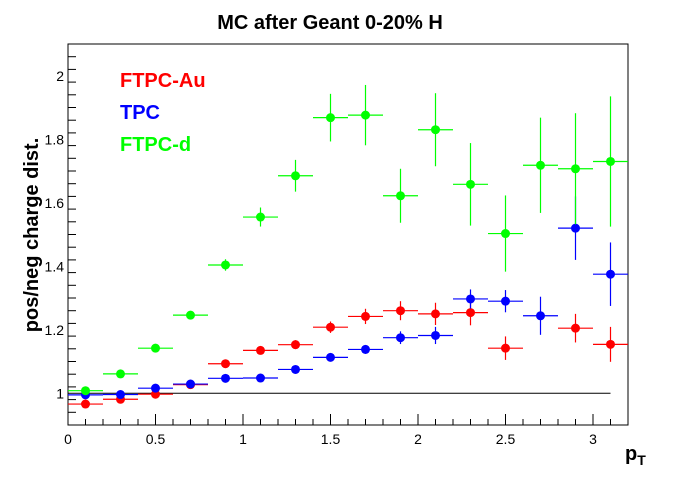  Describe the element at coordinates (631, 454) in the screenshot. I see `x-axis-label-main: p` at that location.